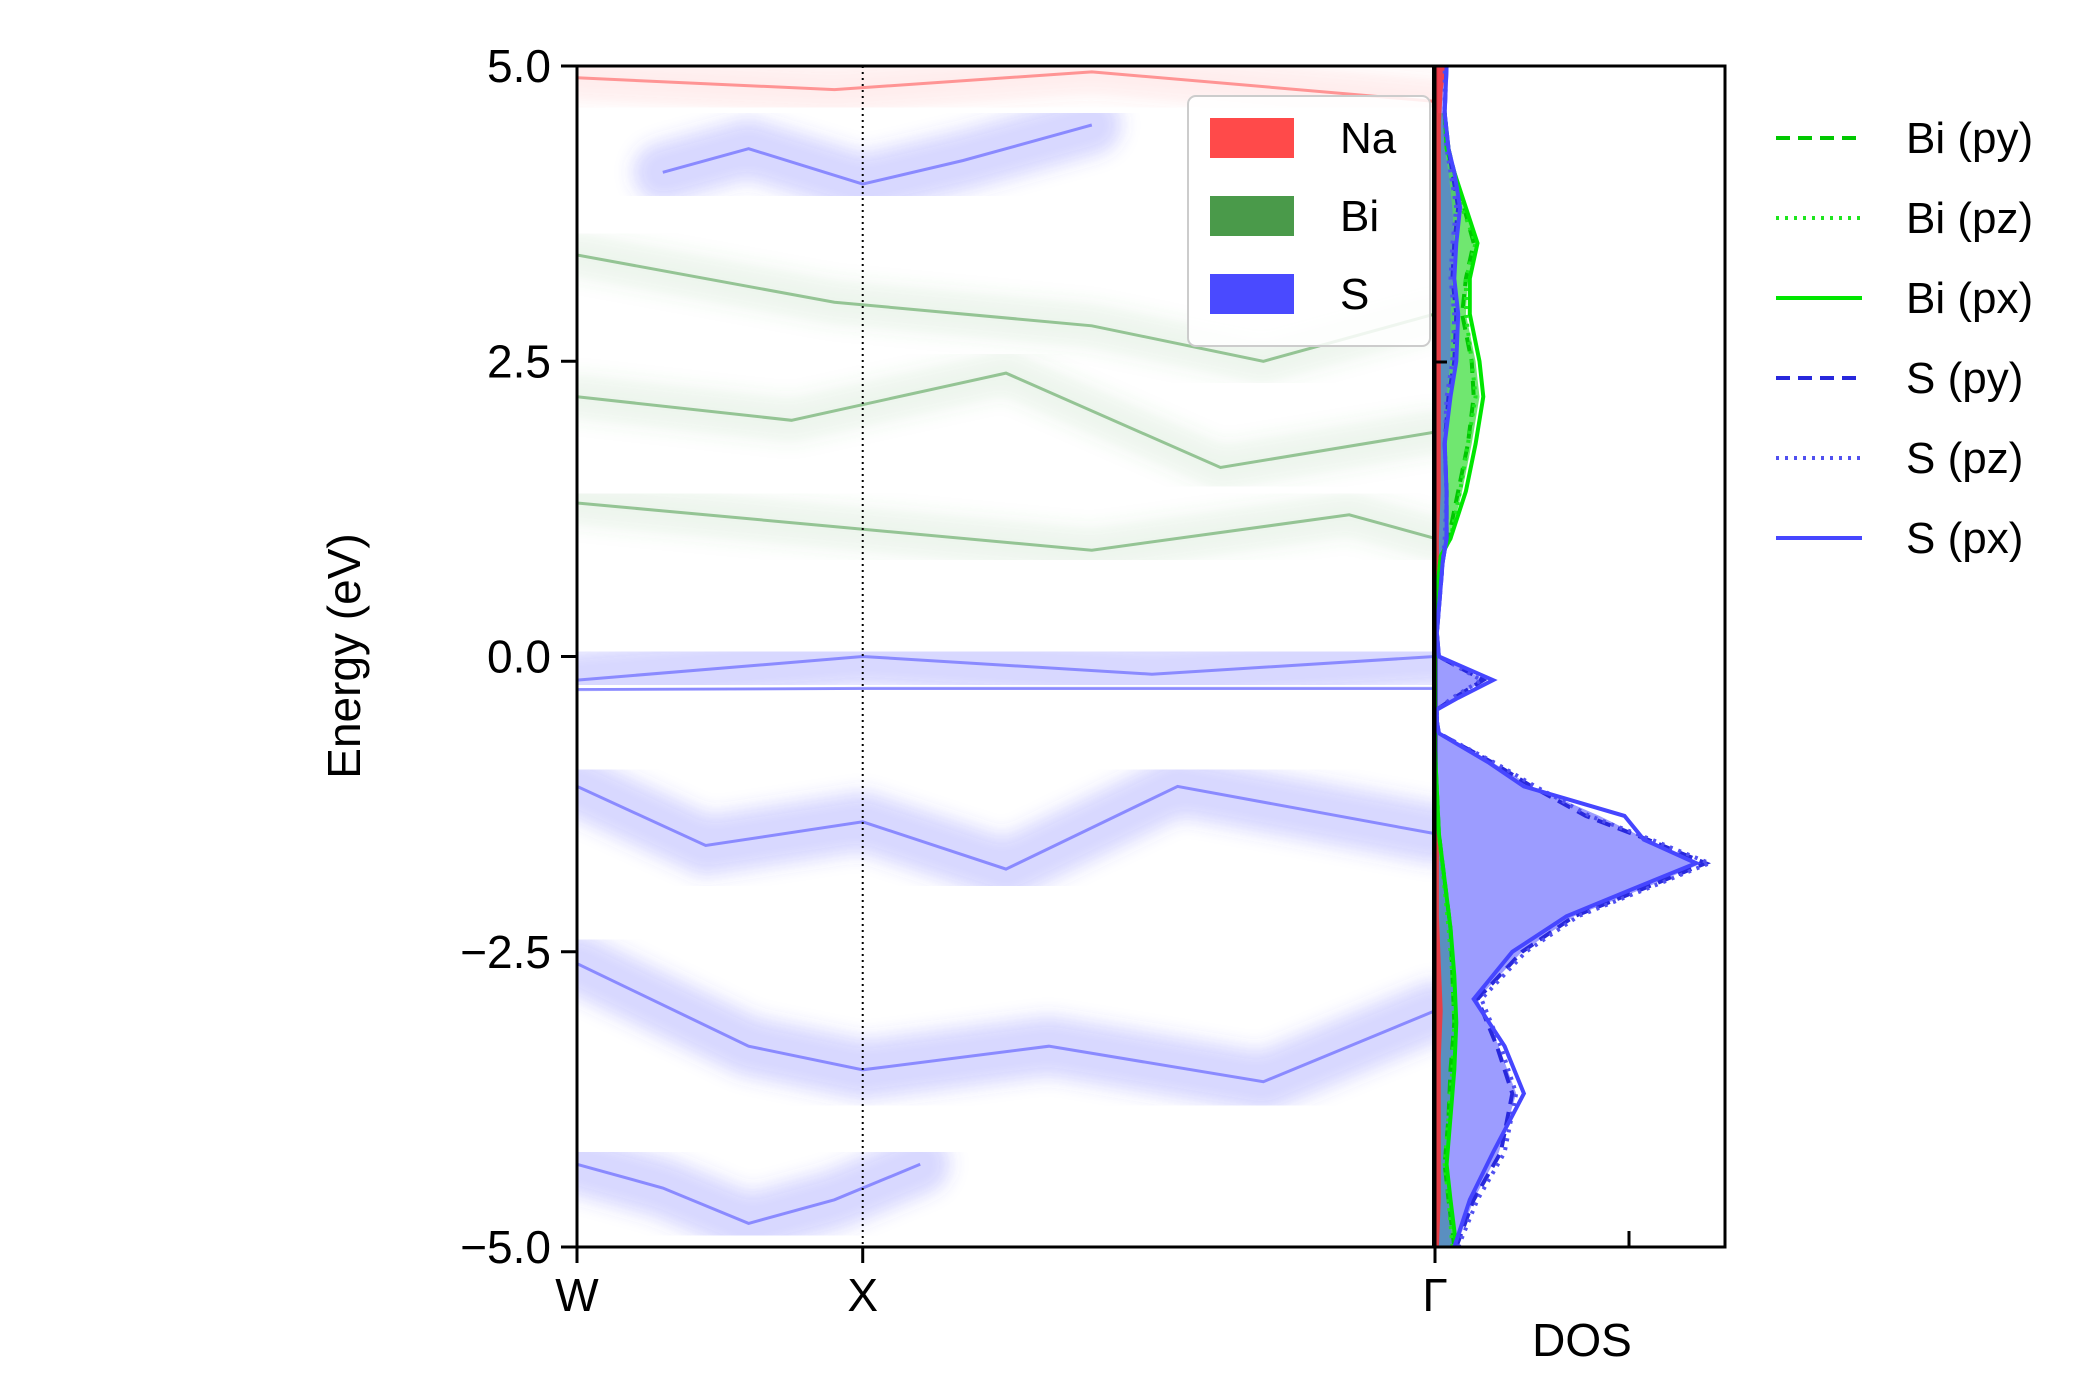  Describe the element at coordinates (1434, 1295) in the screenshot. I see `kpoint-label-2: Γ` at that location.